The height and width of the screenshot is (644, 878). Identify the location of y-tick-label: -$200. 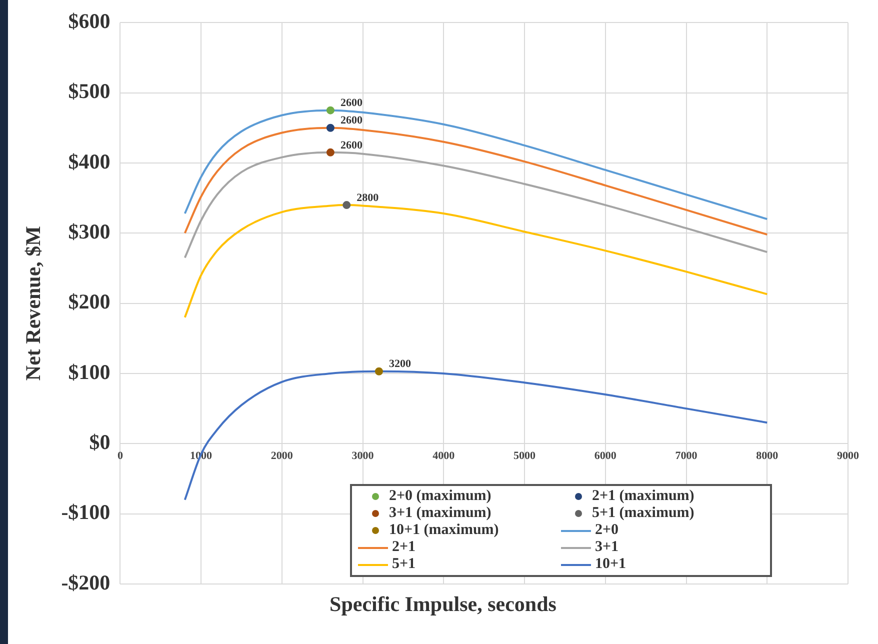
(85, 582).